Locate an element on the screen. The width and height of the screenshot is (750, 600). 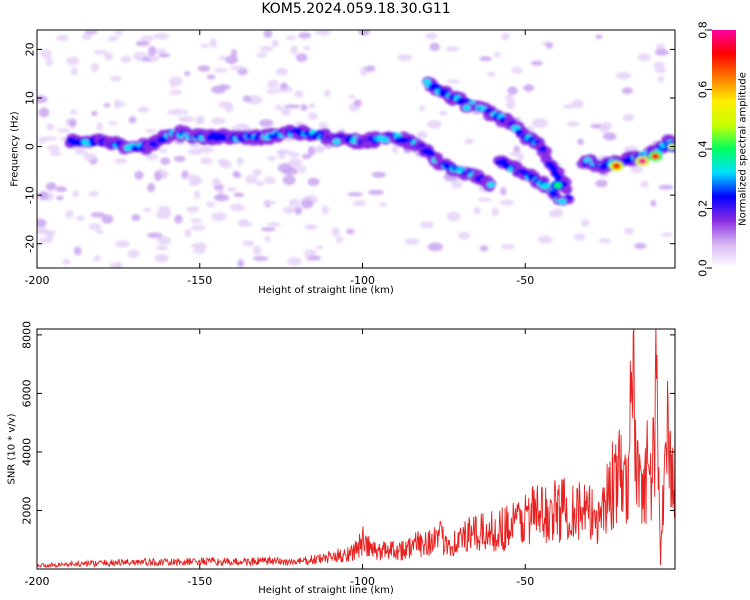
colorbar-label: Normalized spectral amplitude is located at coordinates (743, 149).